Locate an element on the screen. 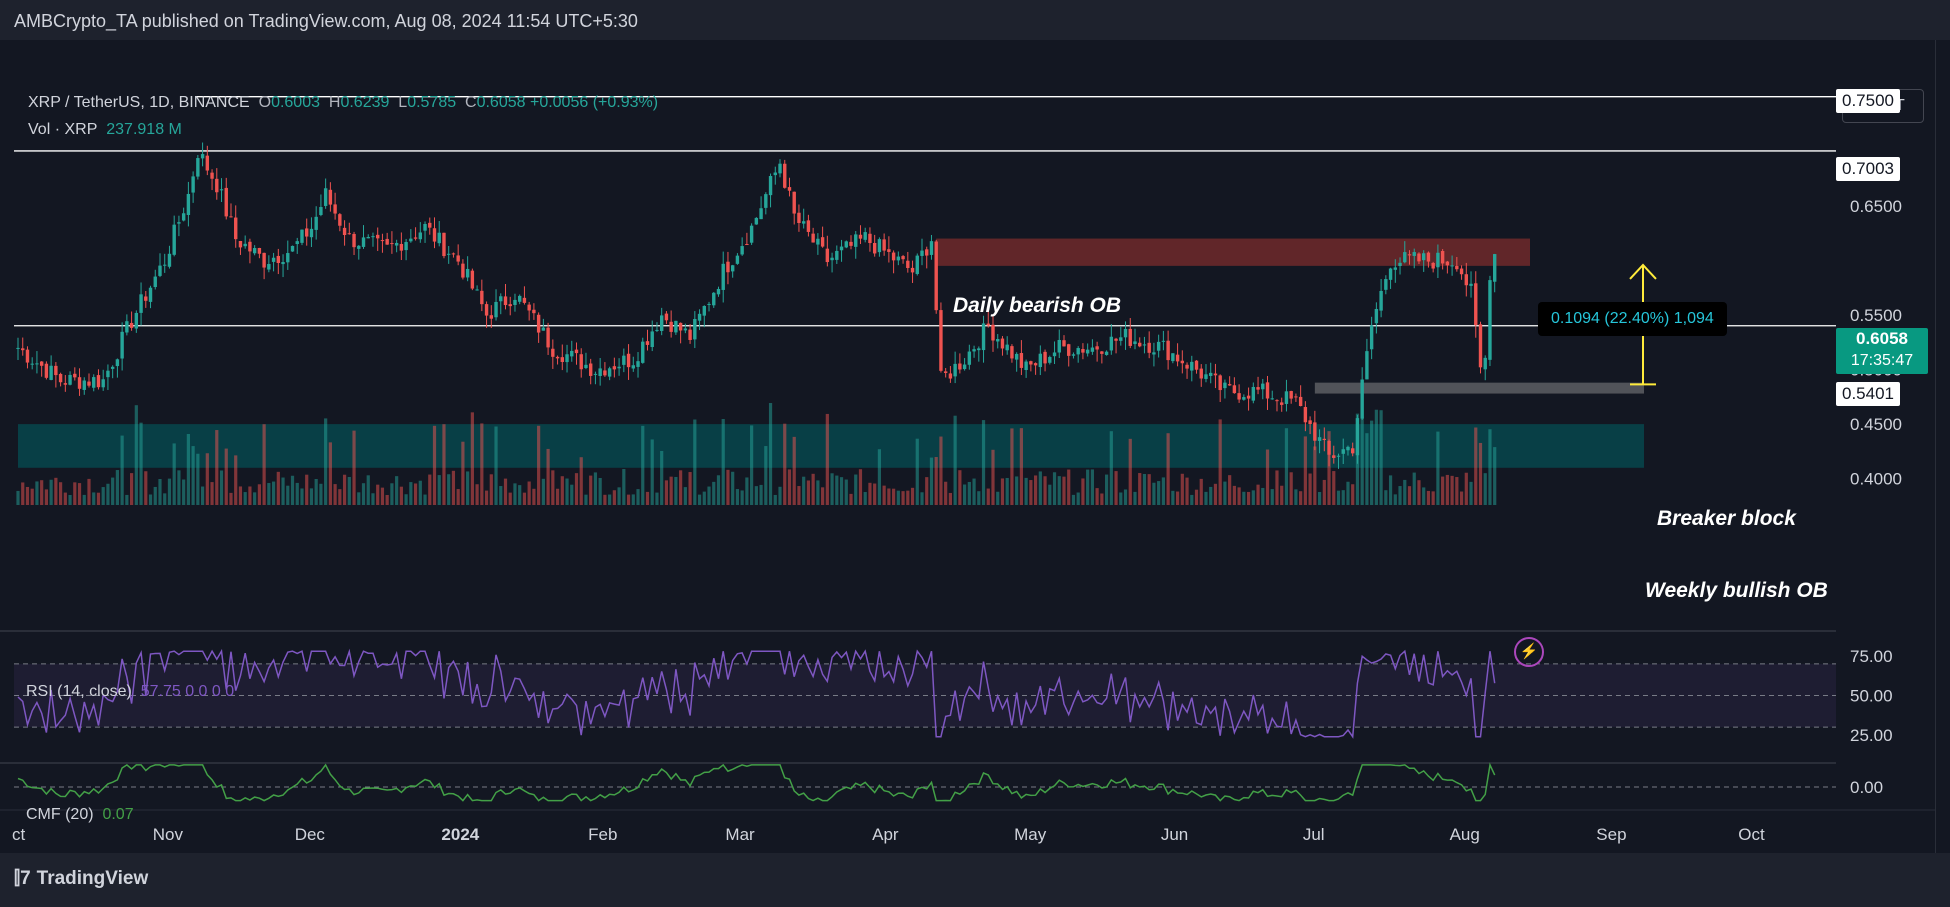 The height and width of the screenshot is (907, 1950). tradingview-logo: ⫿7 TradingView is located at coordinates (81, 879).